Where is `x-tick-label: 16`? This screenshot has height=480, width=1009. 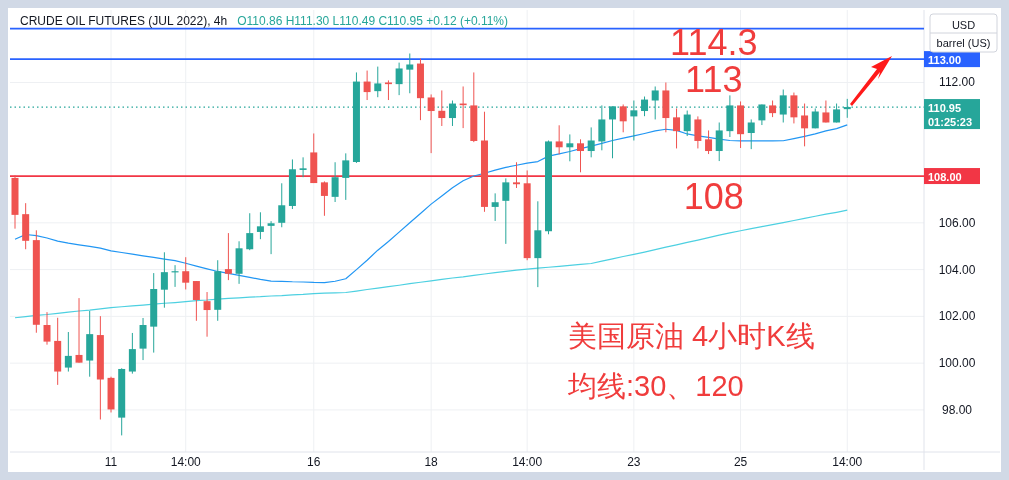
x-tick-label: 16 is located at coordinates (314, 462).